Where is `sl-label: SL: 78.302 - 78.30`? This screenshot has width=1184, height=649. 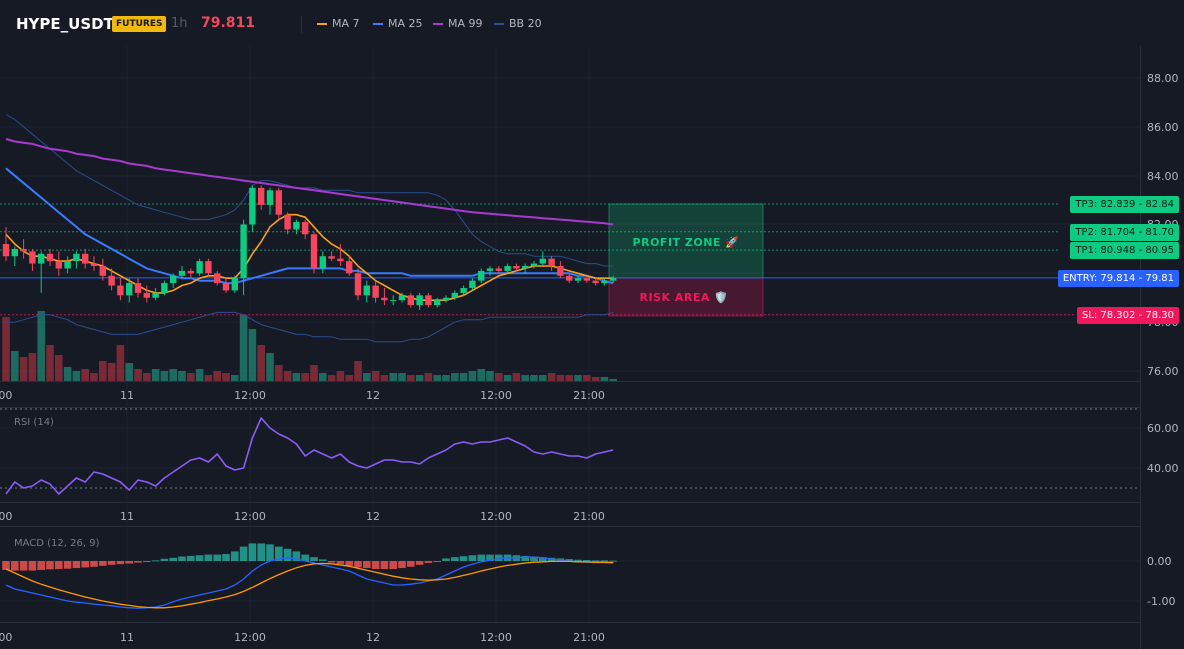
sl-label: SL: 78.302 - 78.30 is located at coordinates (1127, 315).